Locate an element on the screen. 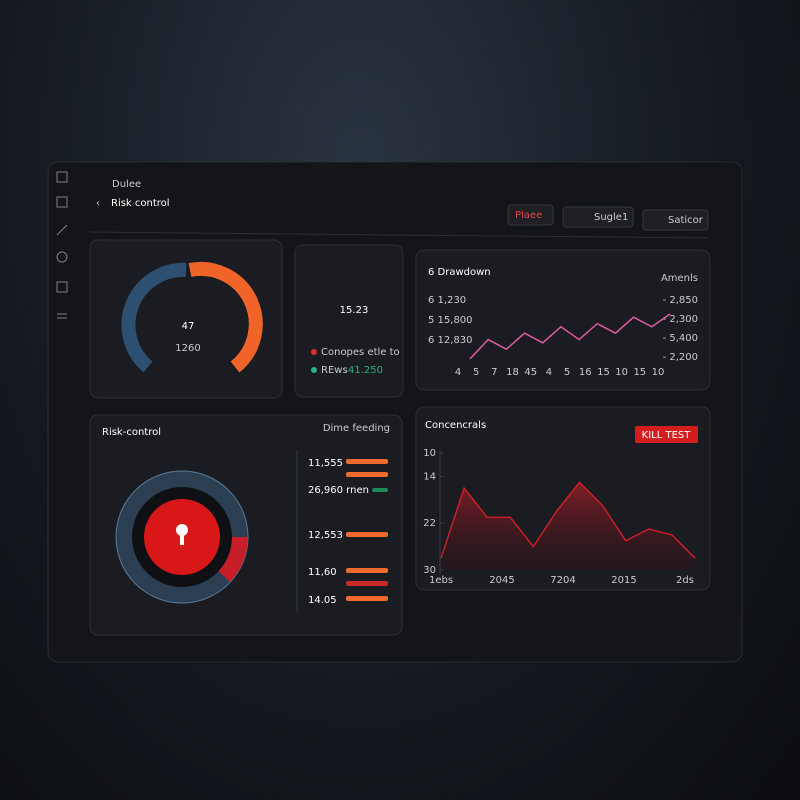  drawdown-card is located at coordinates (563, 320).